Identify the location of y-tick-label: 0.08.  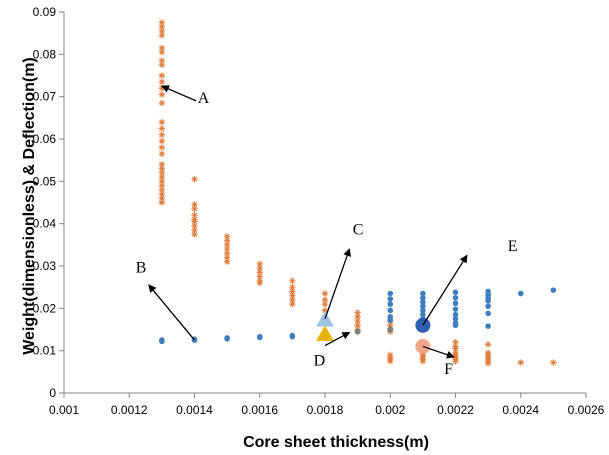
(45, 54).